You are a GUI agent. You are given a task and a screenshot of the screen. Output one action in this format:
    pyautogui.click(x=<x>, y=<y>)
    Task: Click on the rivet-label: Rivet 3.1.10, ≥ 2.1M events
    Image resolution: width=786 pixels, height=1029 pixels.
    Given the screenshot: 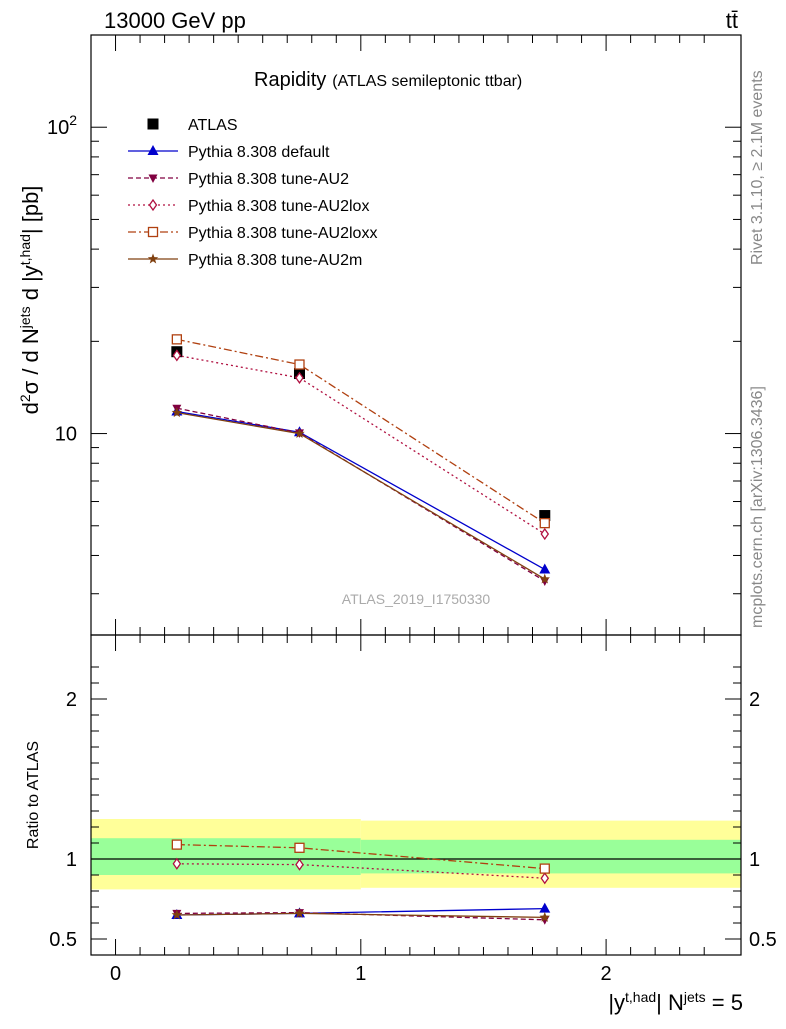 What is the action you would take?
    pyautogui.click(x=757, y=167)
    